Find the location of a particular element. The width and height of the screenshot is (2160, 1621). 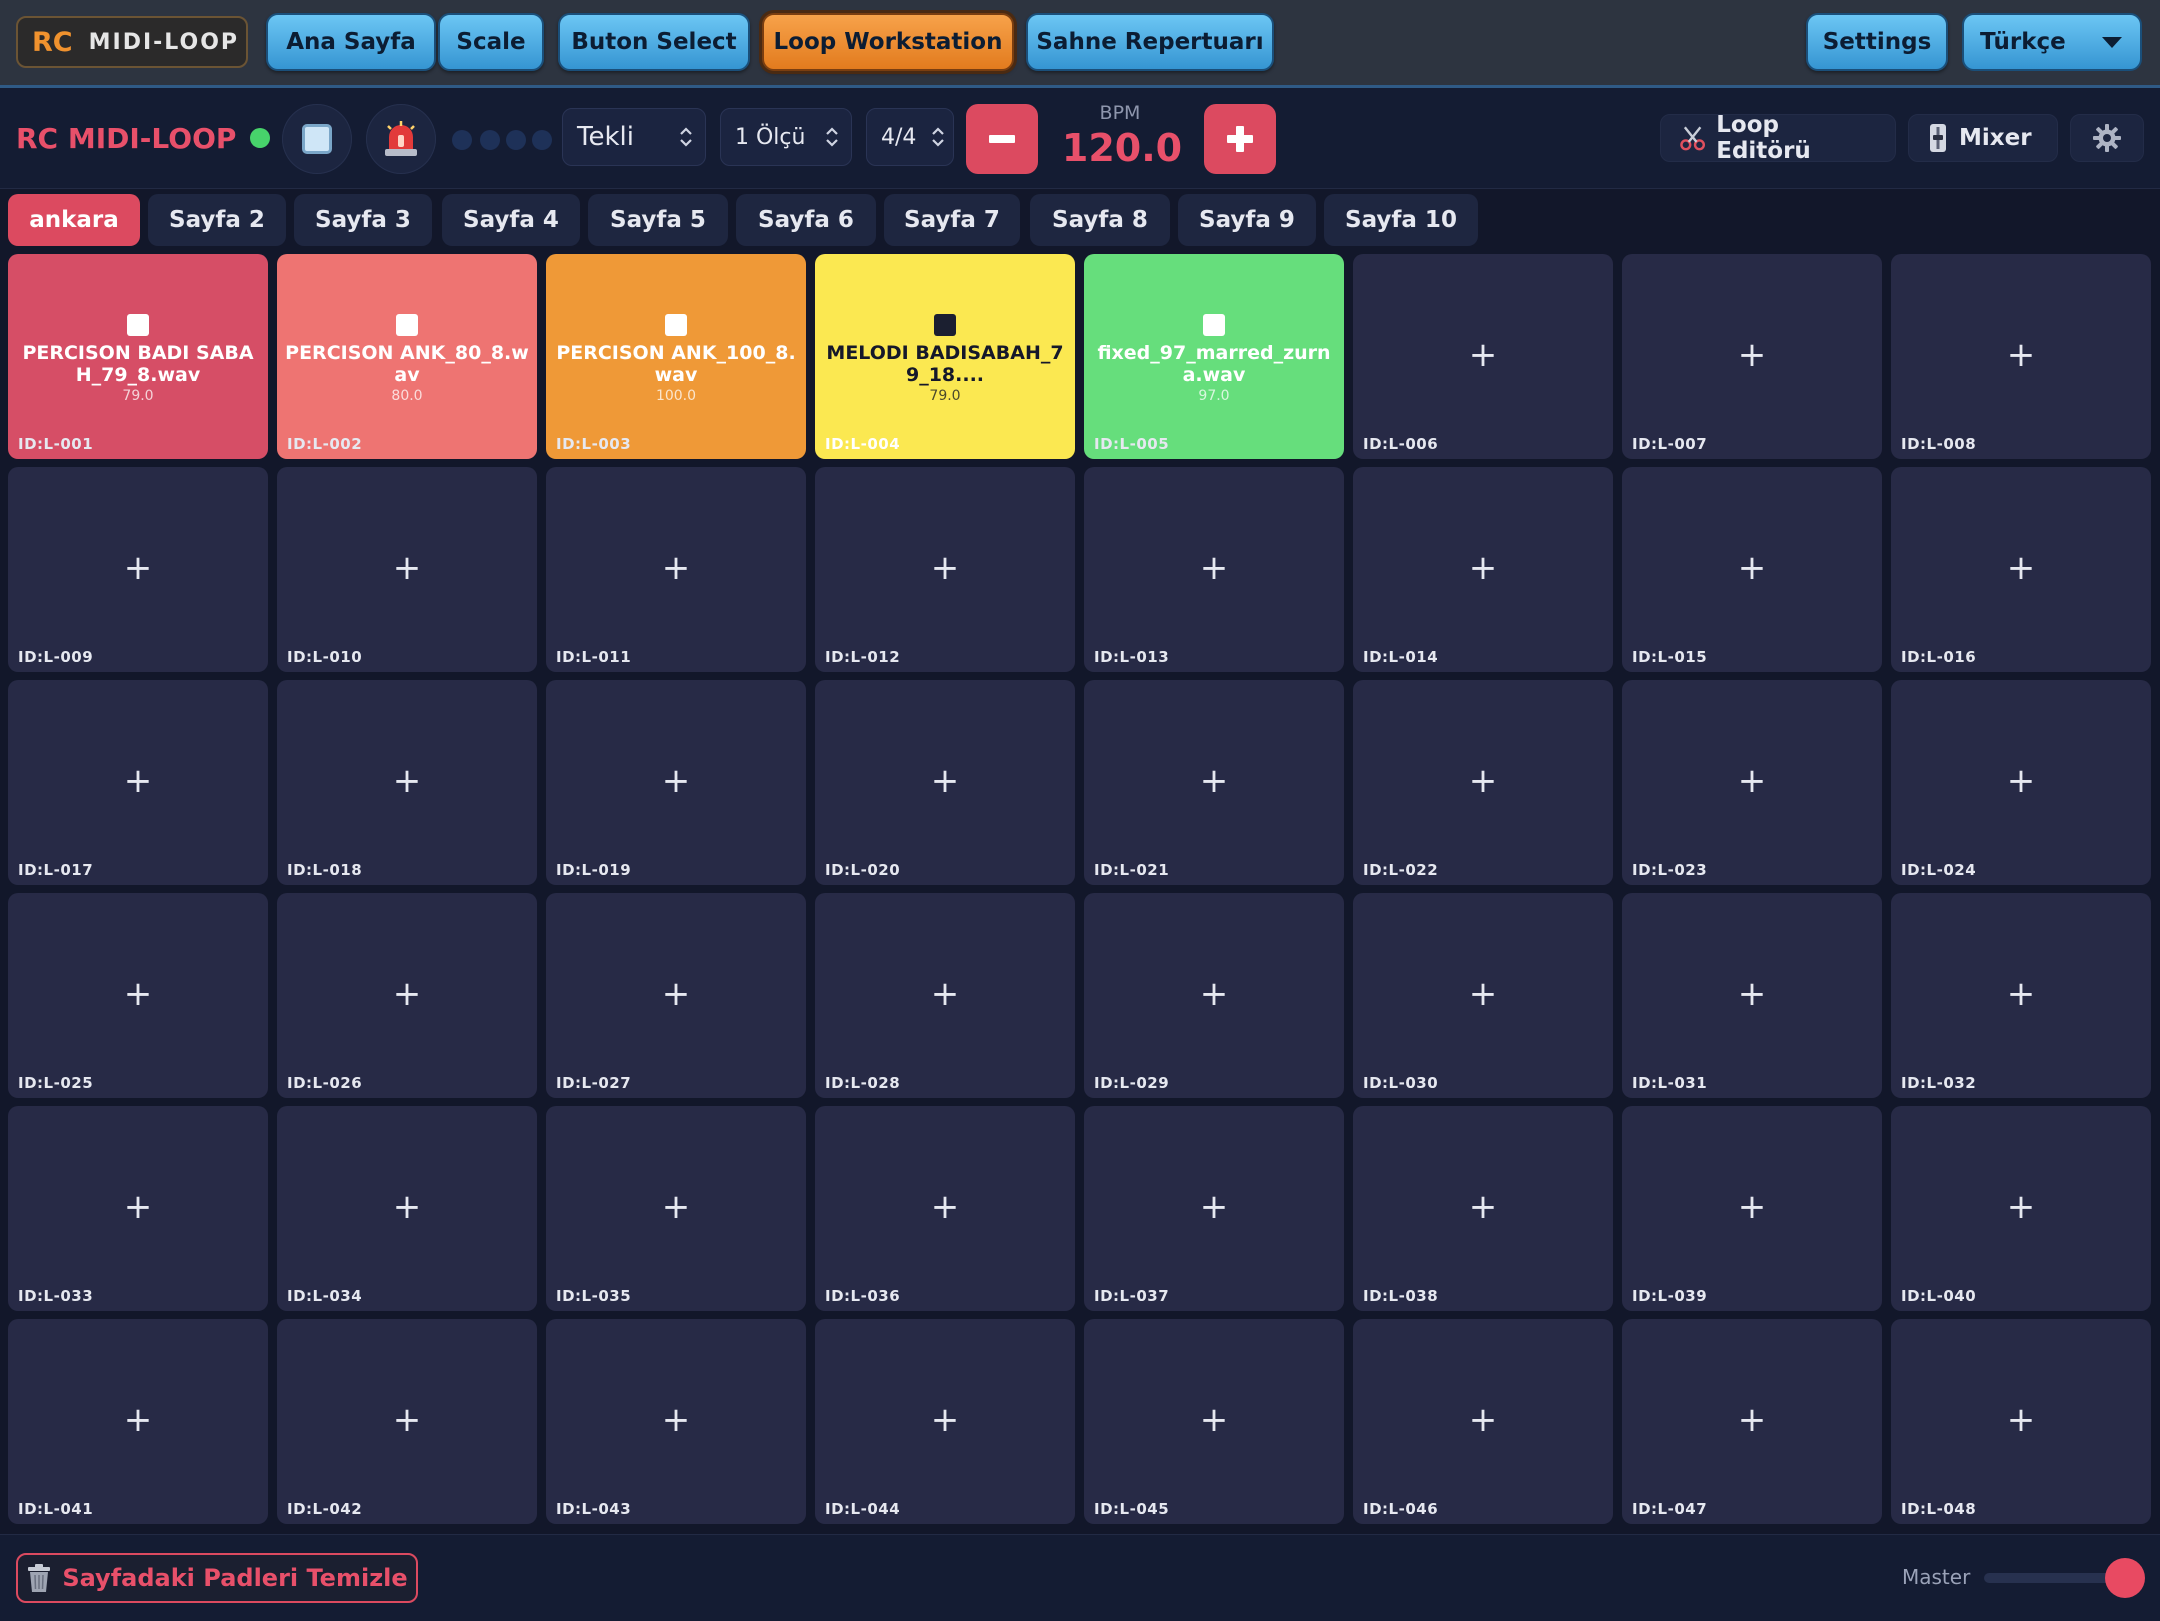

loop-pad: + ID:L-042 is located at coordinates (407, 1421).